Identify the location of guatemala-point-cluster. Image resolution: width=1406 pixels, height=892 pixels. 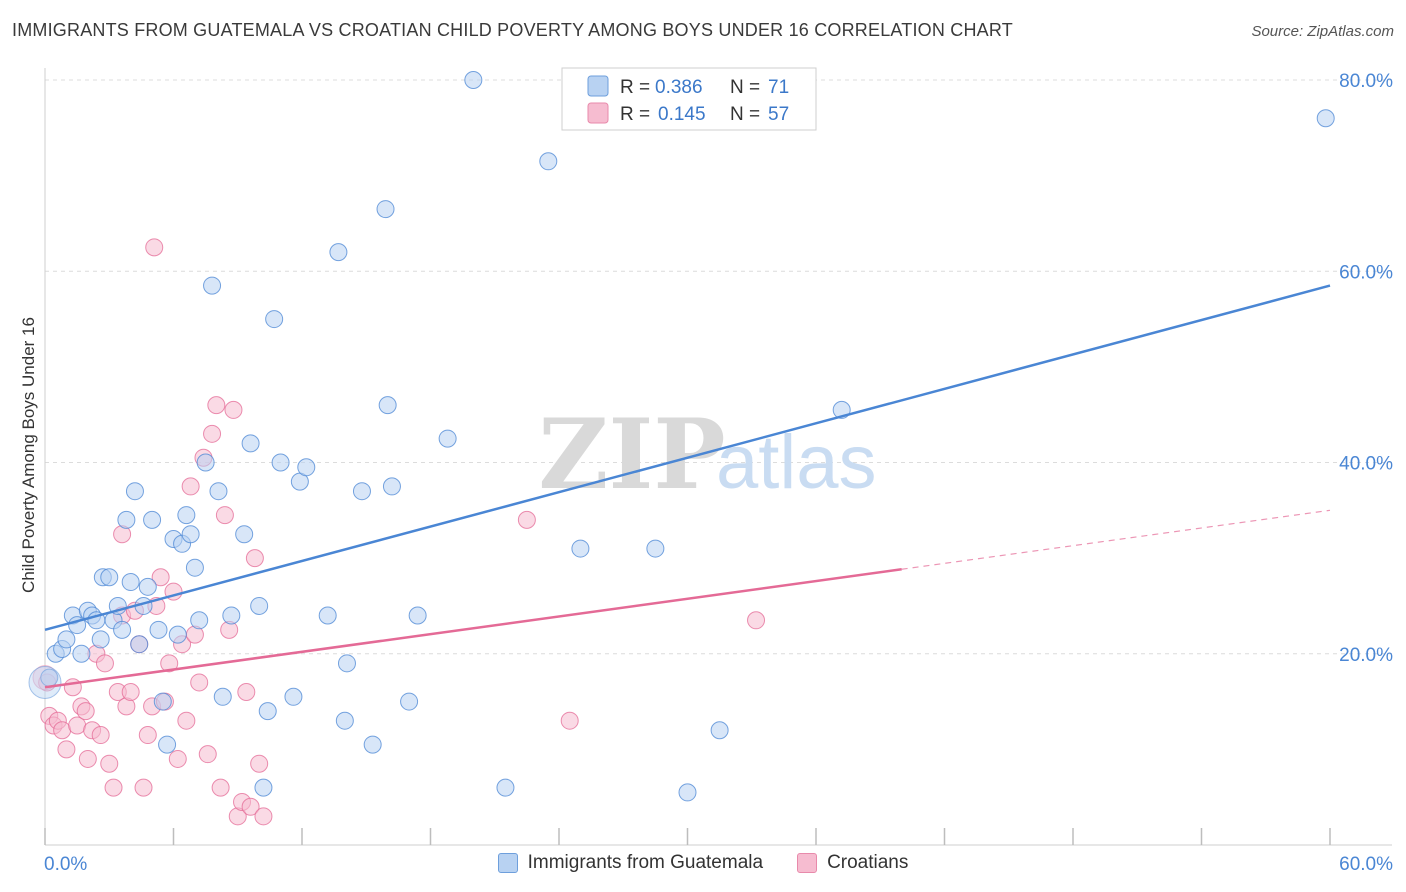
(45, 682).